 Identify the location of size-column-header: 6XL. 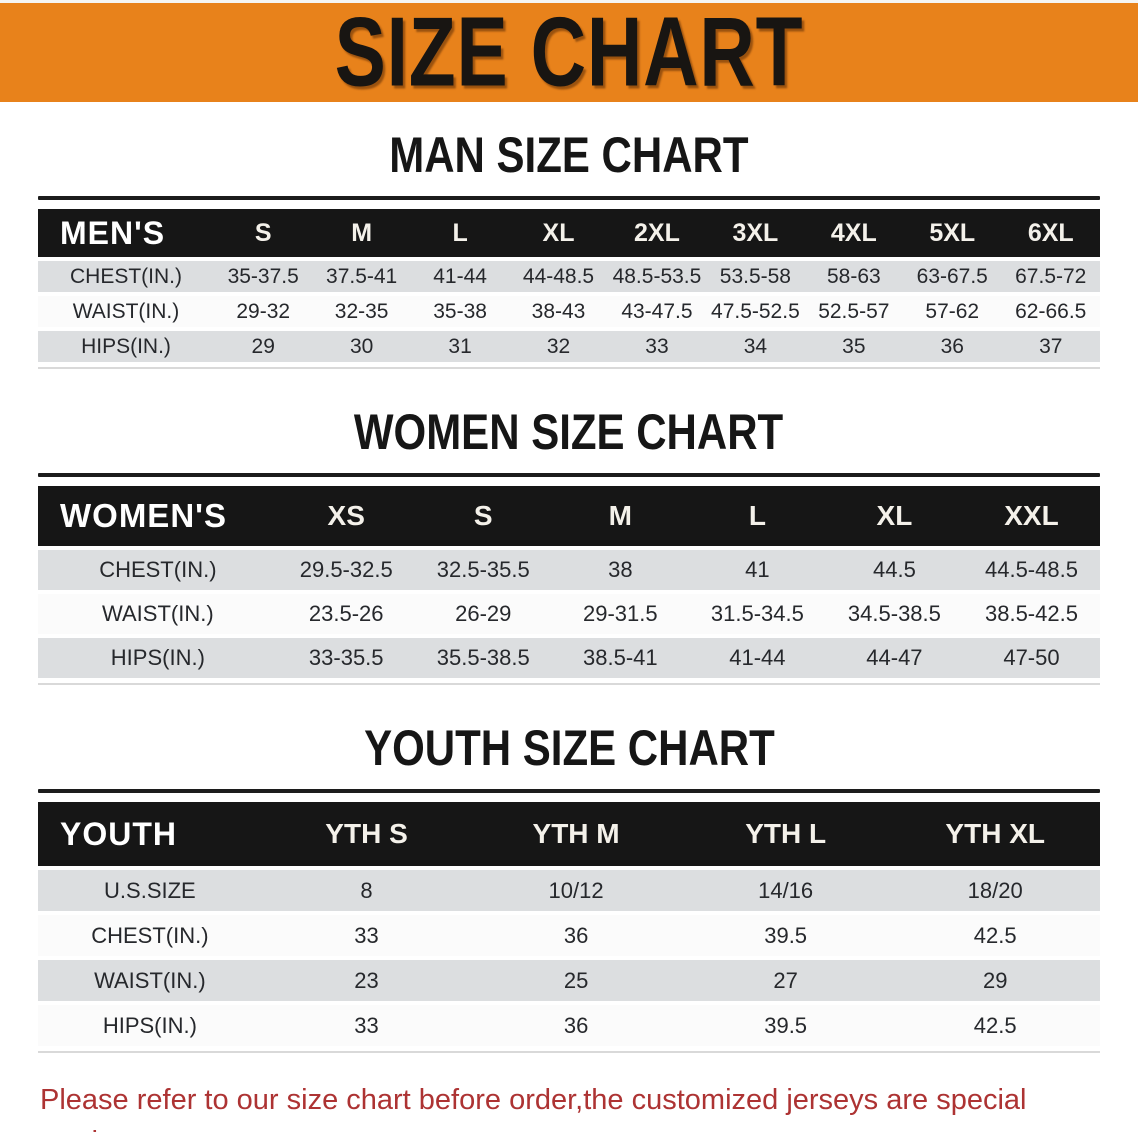
(1050, 233).